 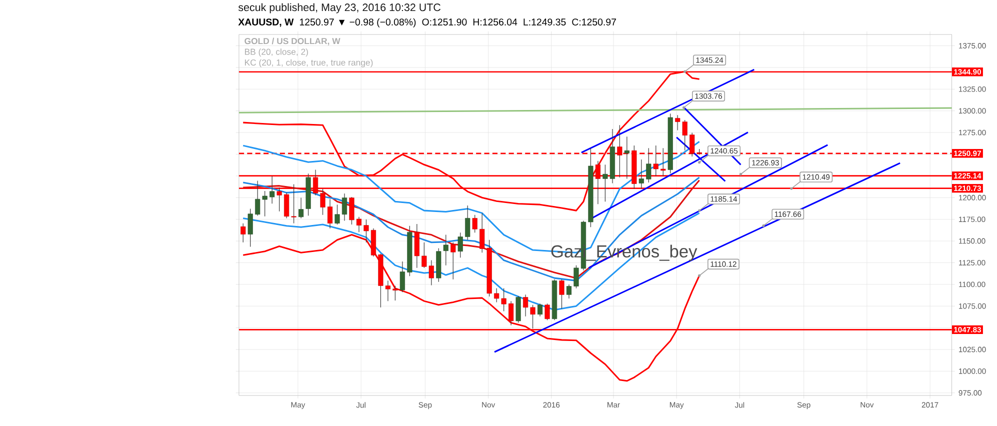 What do you see at coordinates (545, 22) in the screenshot?
I see `text: L:1249.35` at bounding box center [545, 22].